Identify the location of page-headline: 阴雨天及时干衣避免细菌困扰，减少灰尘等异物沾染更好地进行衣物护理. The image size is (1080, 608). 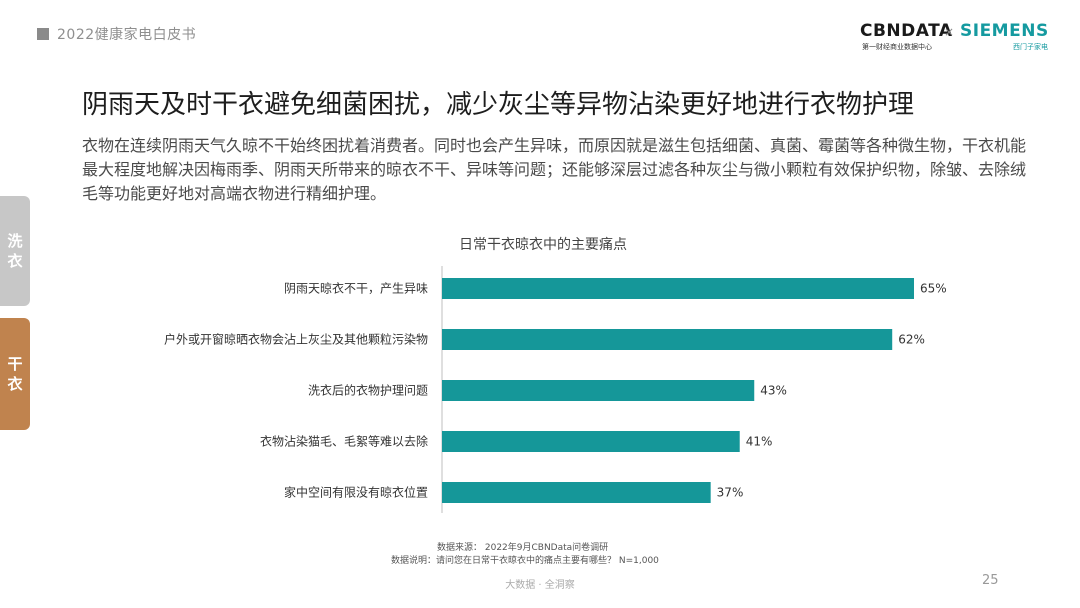
(498, 105).